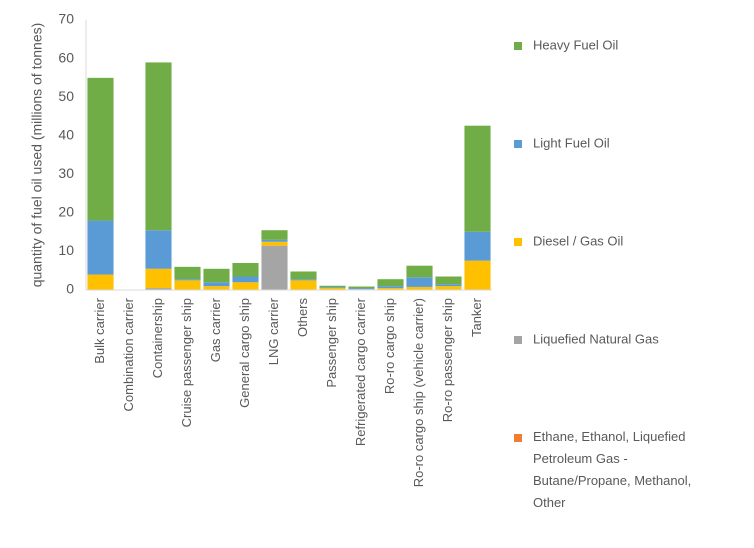 This screenshot has height=548, width=754. I want to click on legend-label: Diesel / Gas Oil, so click(578, 240).